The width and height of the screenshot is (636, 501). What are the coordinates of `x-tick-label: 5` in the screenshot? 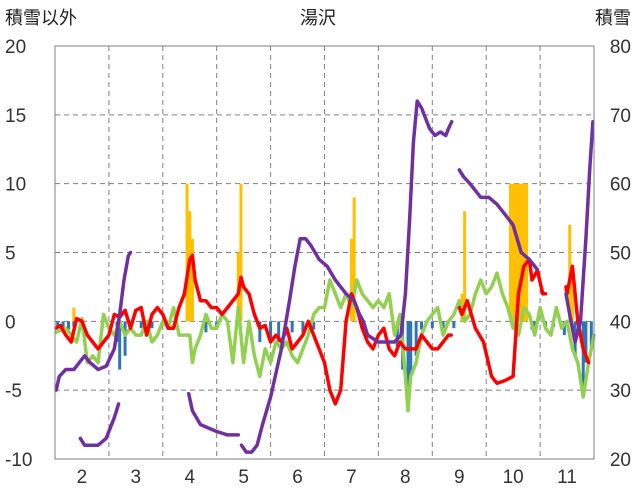 It's located at (243, 477).